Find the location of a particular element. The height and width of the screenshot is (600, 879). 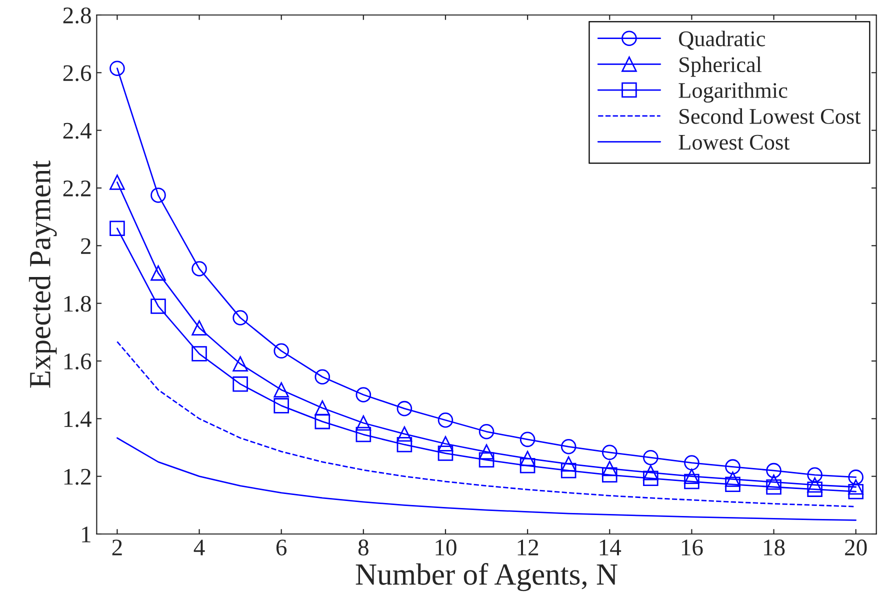

y-tick-label: 2.8 is located at coordinates (77, 15).